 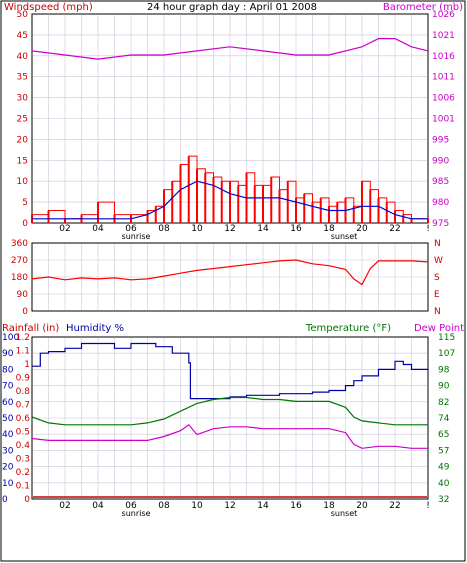 What do you see at coordinates (437, 295) in the screenshot?
I see `compass-tick-label: E` at bounding box center [437, 295].